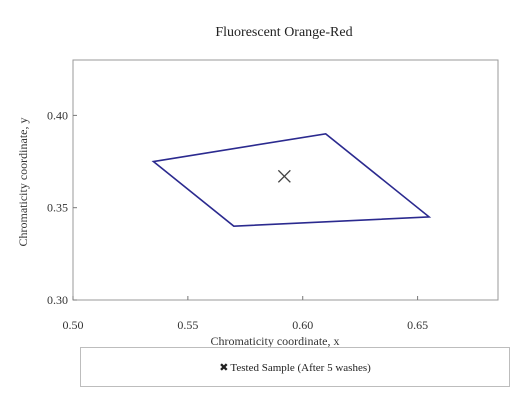 Image resolution: width=510 pixels, height=394 pixels. I want to click on sample-points, so click(284, 176).